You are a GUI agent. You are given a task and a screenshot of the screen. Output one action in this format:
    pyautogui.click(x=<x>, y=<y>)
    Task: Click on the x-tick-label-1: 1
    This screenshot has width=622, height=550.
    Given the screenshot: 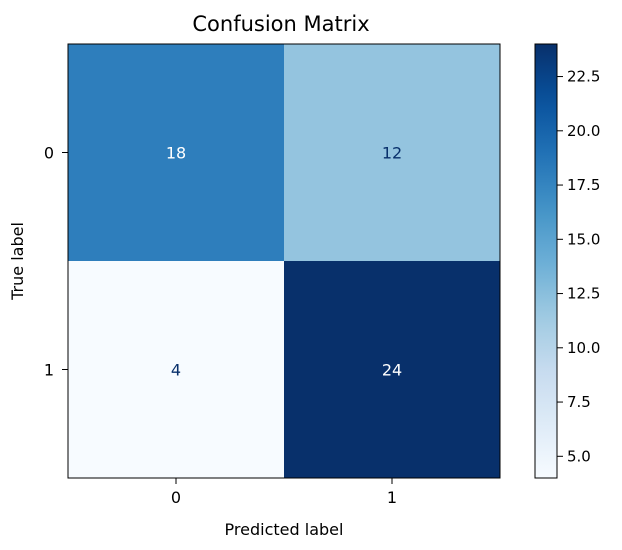 What is the action you would take?
    pyautogui.click(x=392, y=497)
    